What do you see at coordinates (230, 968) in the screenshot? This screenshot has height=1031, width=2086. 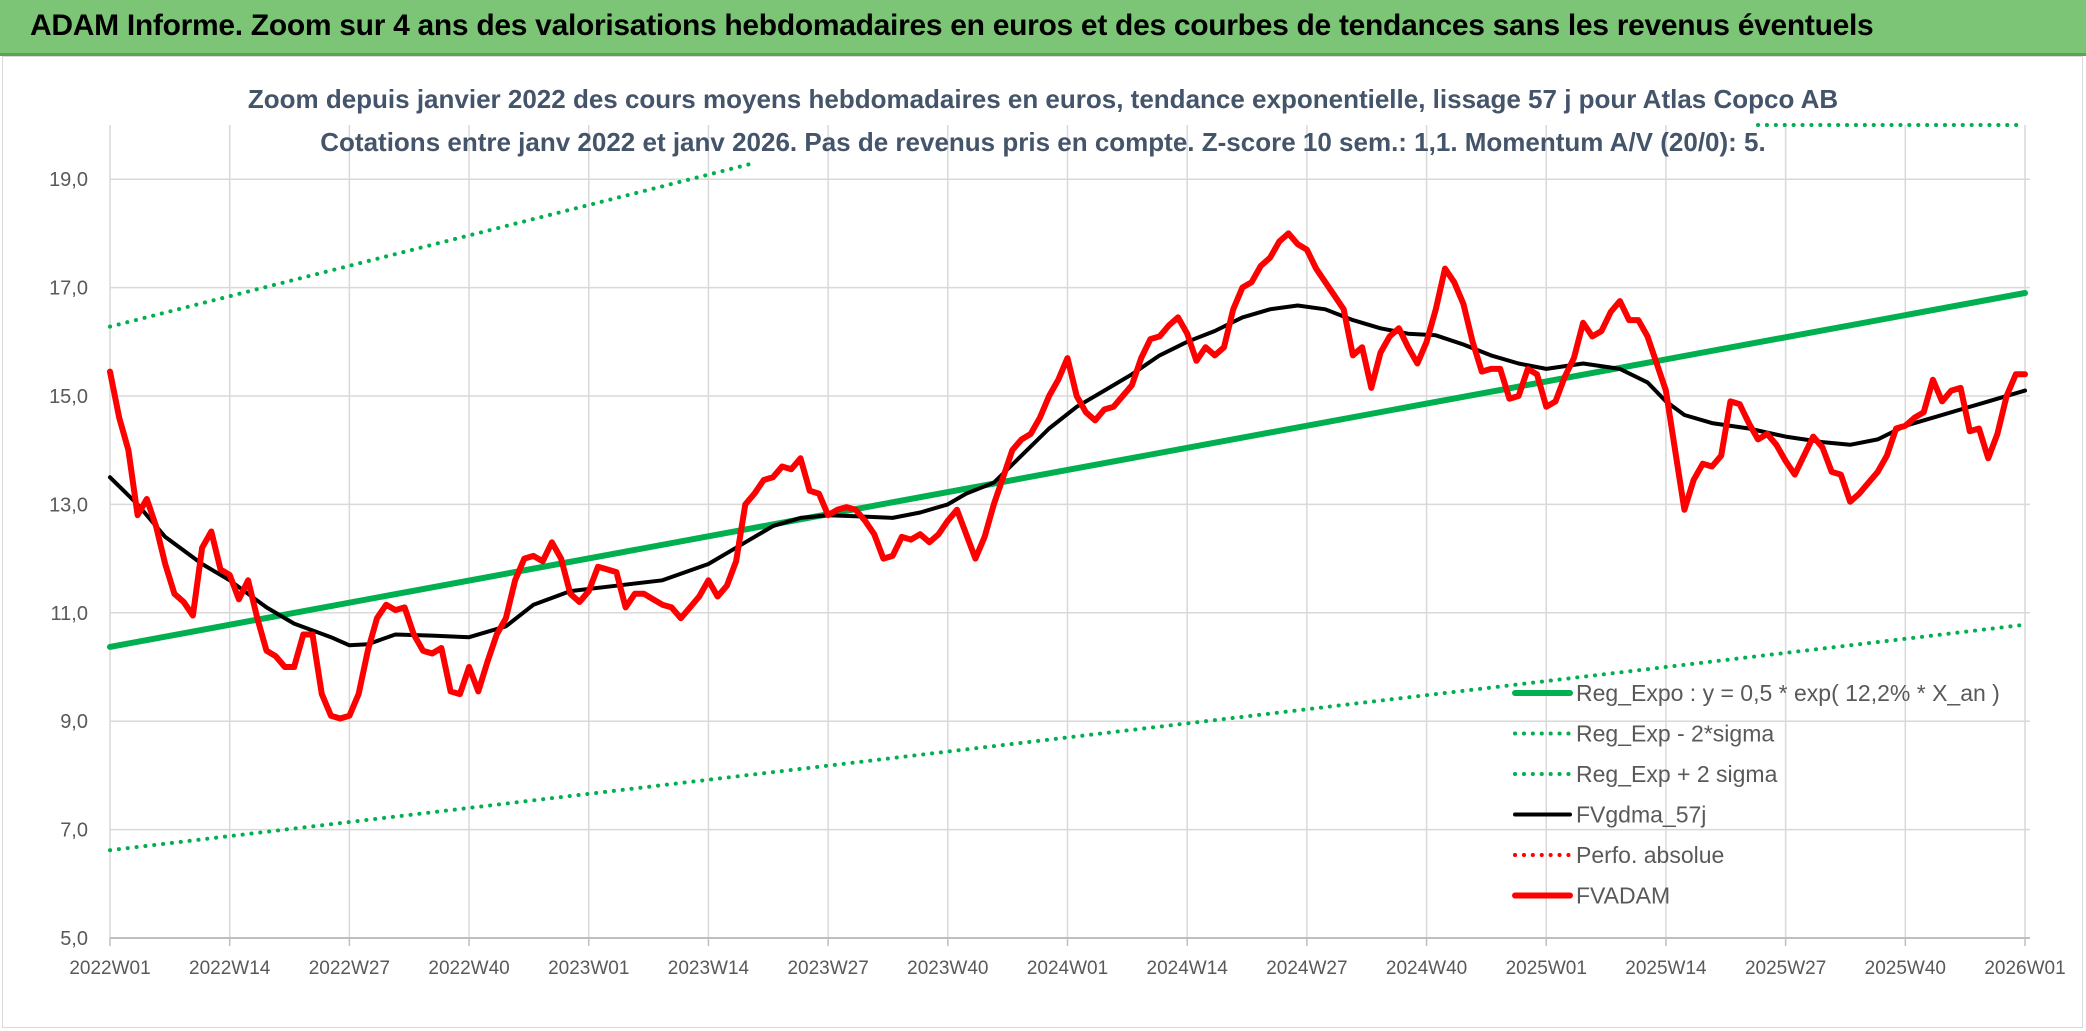 I see `x-tick-label: 2022W14` at bounding box center [230, 968].